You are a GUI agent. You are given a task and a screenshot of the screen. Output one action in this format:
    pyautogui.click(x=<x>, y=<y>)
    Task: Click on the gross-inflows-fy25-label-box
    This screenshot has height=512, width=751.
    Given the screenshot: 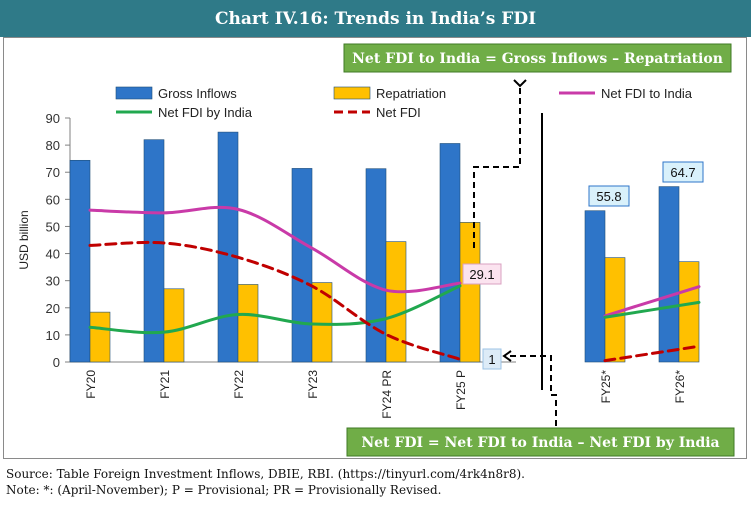 What is the action you would take?
    pyautogui.click(x=609, y=196)
    